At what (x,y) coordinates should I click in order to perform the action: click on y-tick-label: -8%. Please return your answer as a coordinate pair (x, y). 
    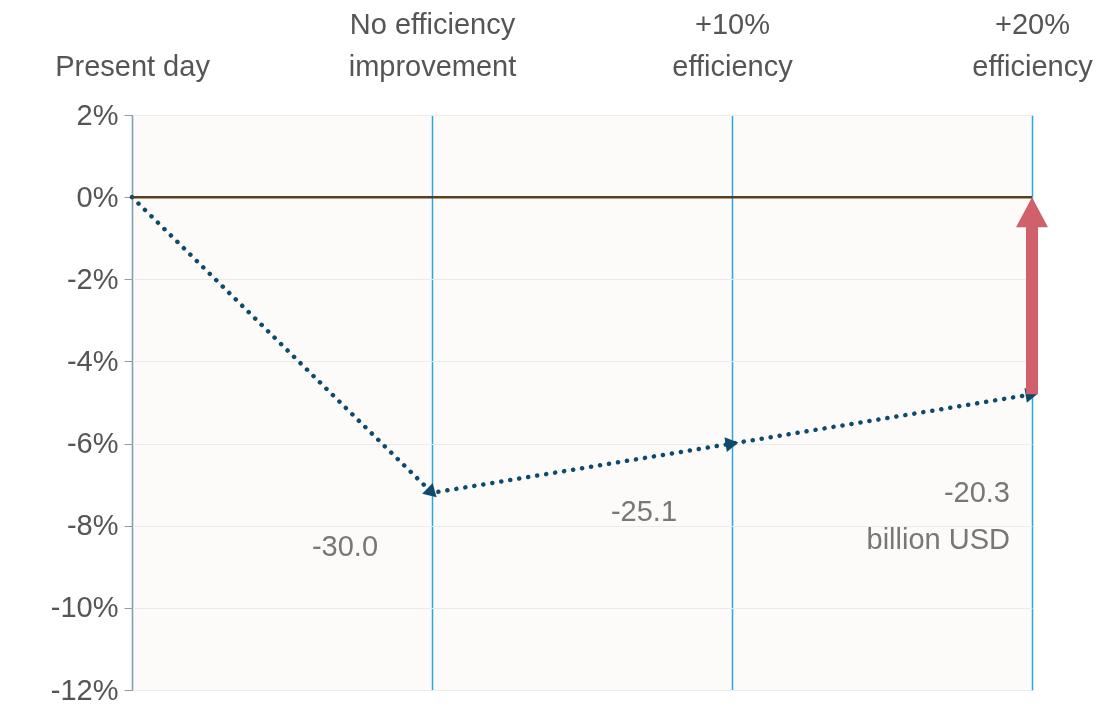
    Looking at the image, I should click on (92, 525).